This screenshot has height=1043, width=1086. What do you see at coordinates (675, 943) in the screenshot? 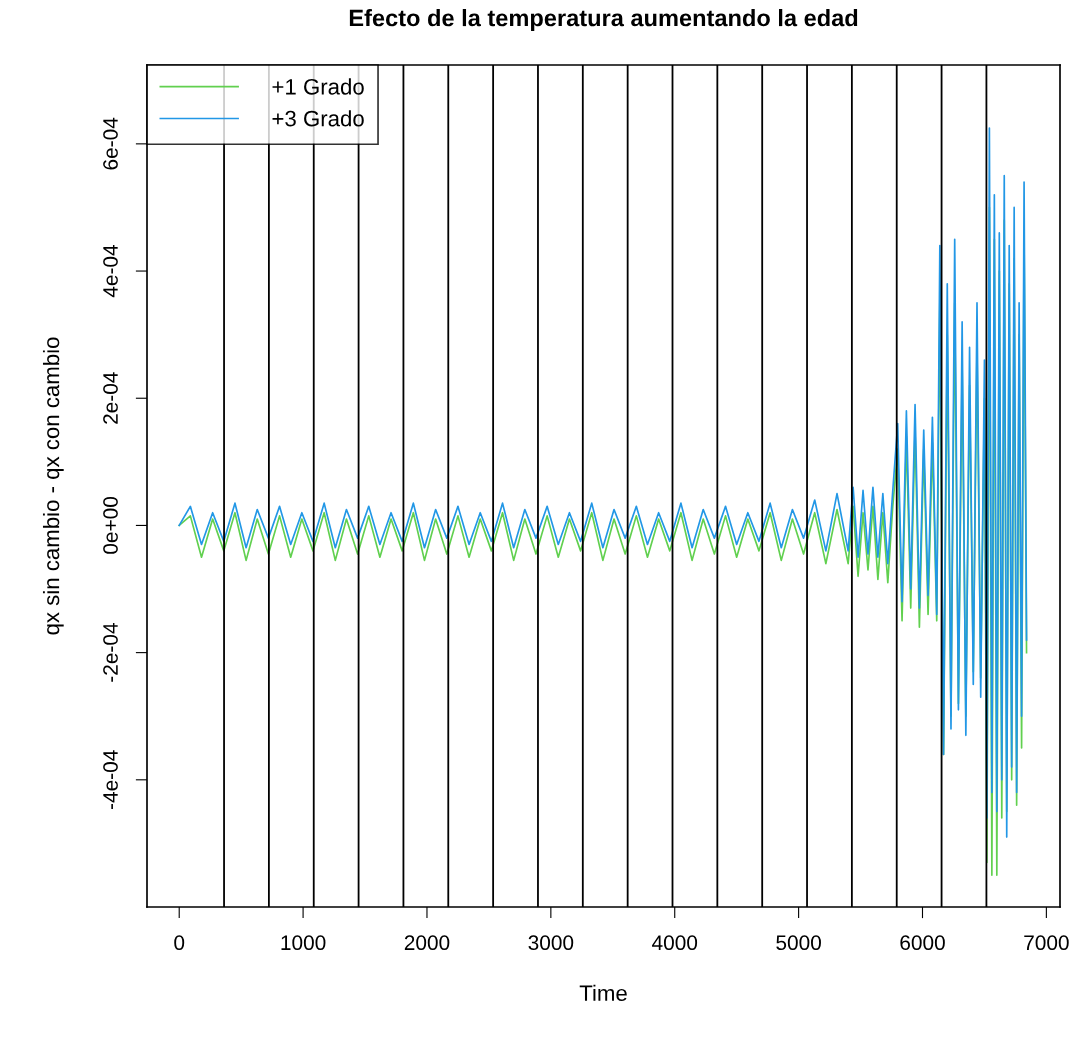
I see `x-tick-label: 4000` at bounding box center [675, 943].